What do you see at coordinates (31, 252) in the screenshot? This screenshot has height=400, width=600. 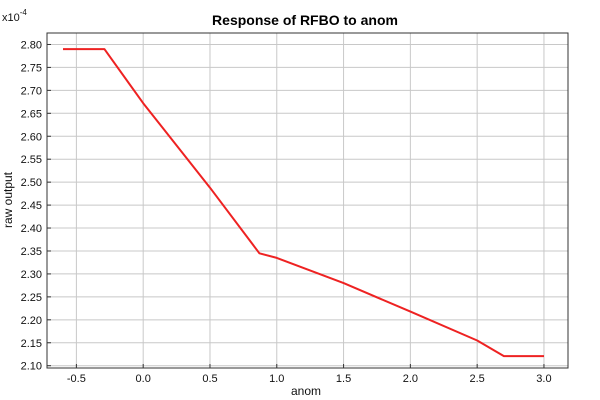 I see `y-tick-label: 2.35` at bounding box center [31, 252].